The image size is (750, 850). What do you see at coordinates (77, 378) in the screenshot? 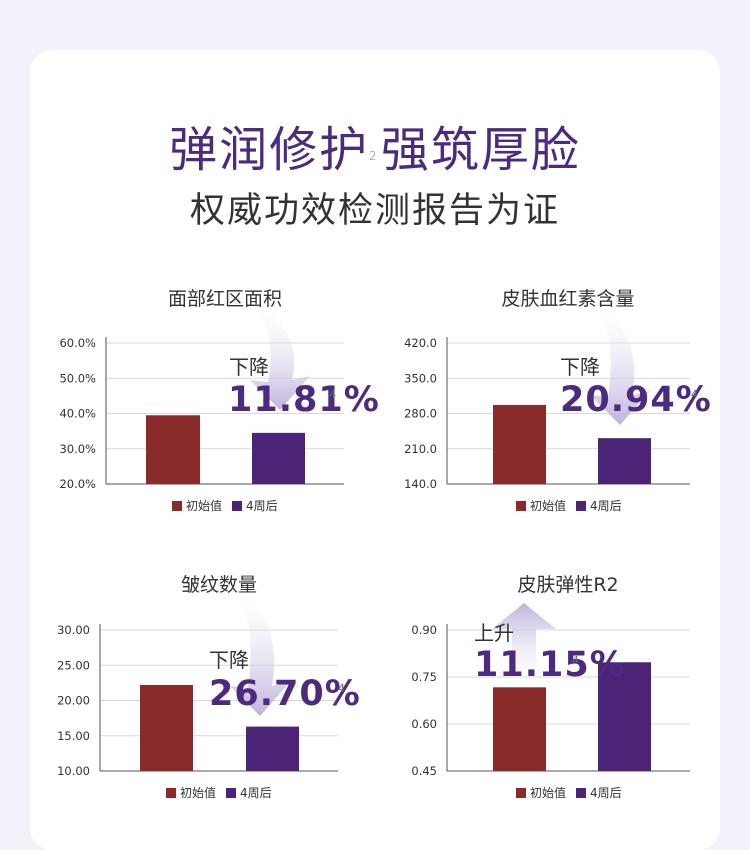
I see `y-tick-label: 50.0%` at bounding box center [77, 378].